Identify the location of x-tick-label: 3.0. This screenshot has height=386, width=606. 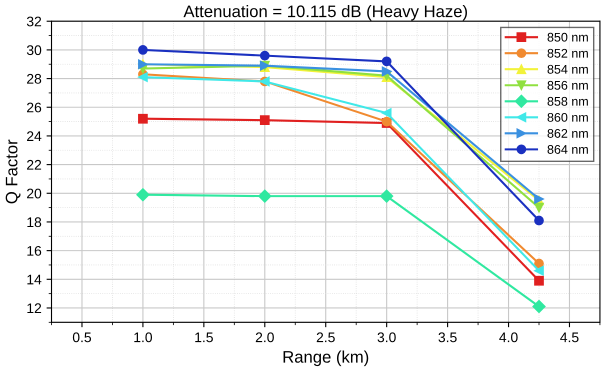
(387, 337).